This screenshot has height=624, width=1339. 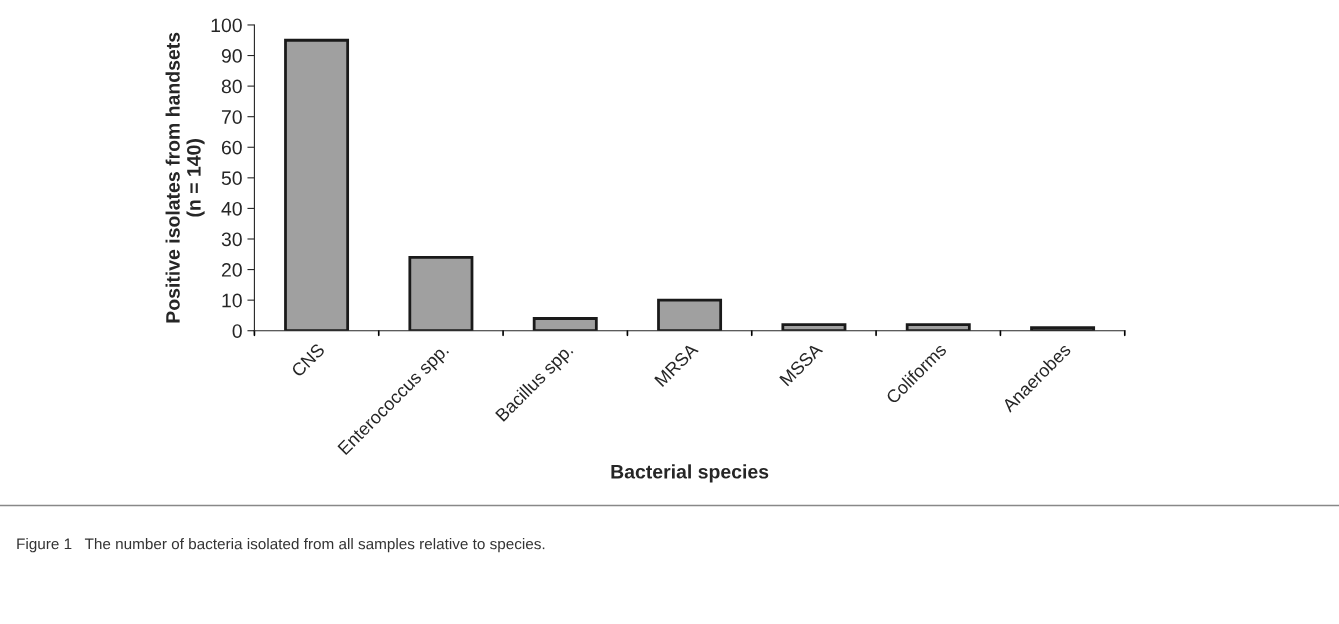 What do you see at coordinates (231, 117) in the screenshot?
I see `y-tick-label: 70` at bounding box center [231, 117].